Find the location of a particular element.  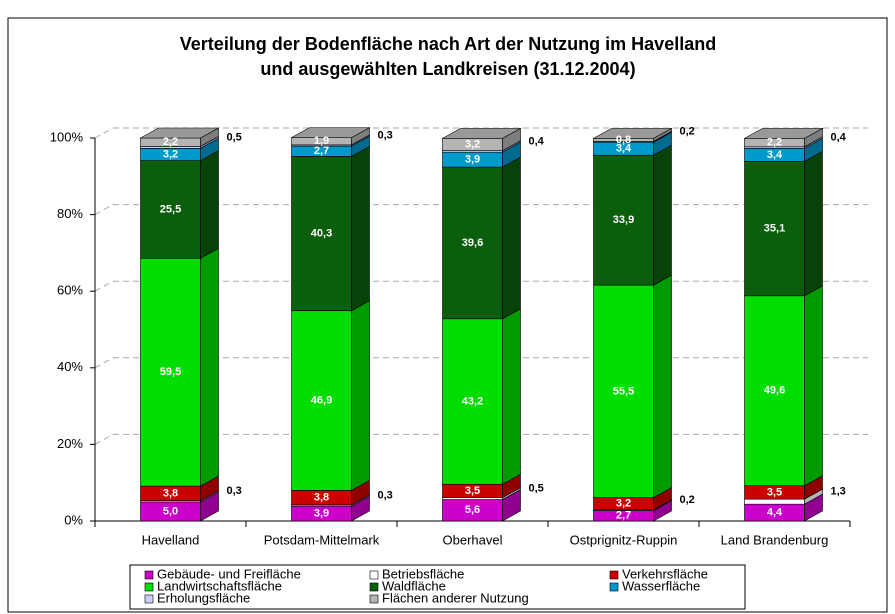

data-label: 49,6 is located at coordinates (774, 391).